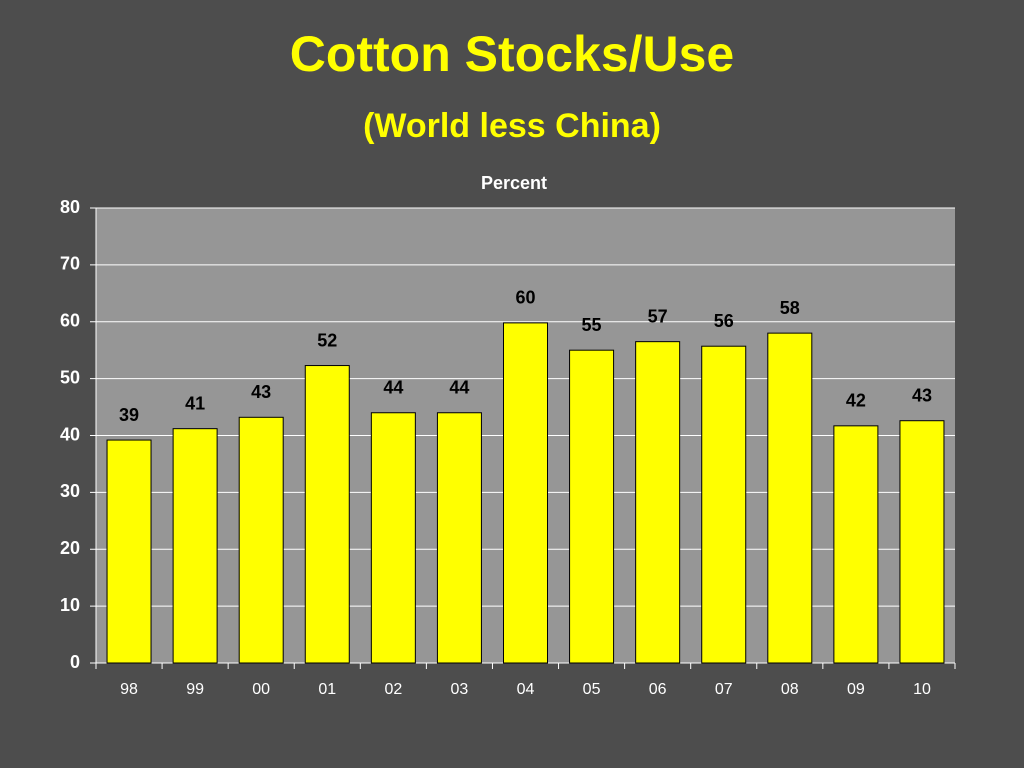 This screenshot has height=768, width=1024. What do you see at coordinates (856, 689) in the screenshot?
I see `x-tick-label: 09` at bounding box center [856, 689].